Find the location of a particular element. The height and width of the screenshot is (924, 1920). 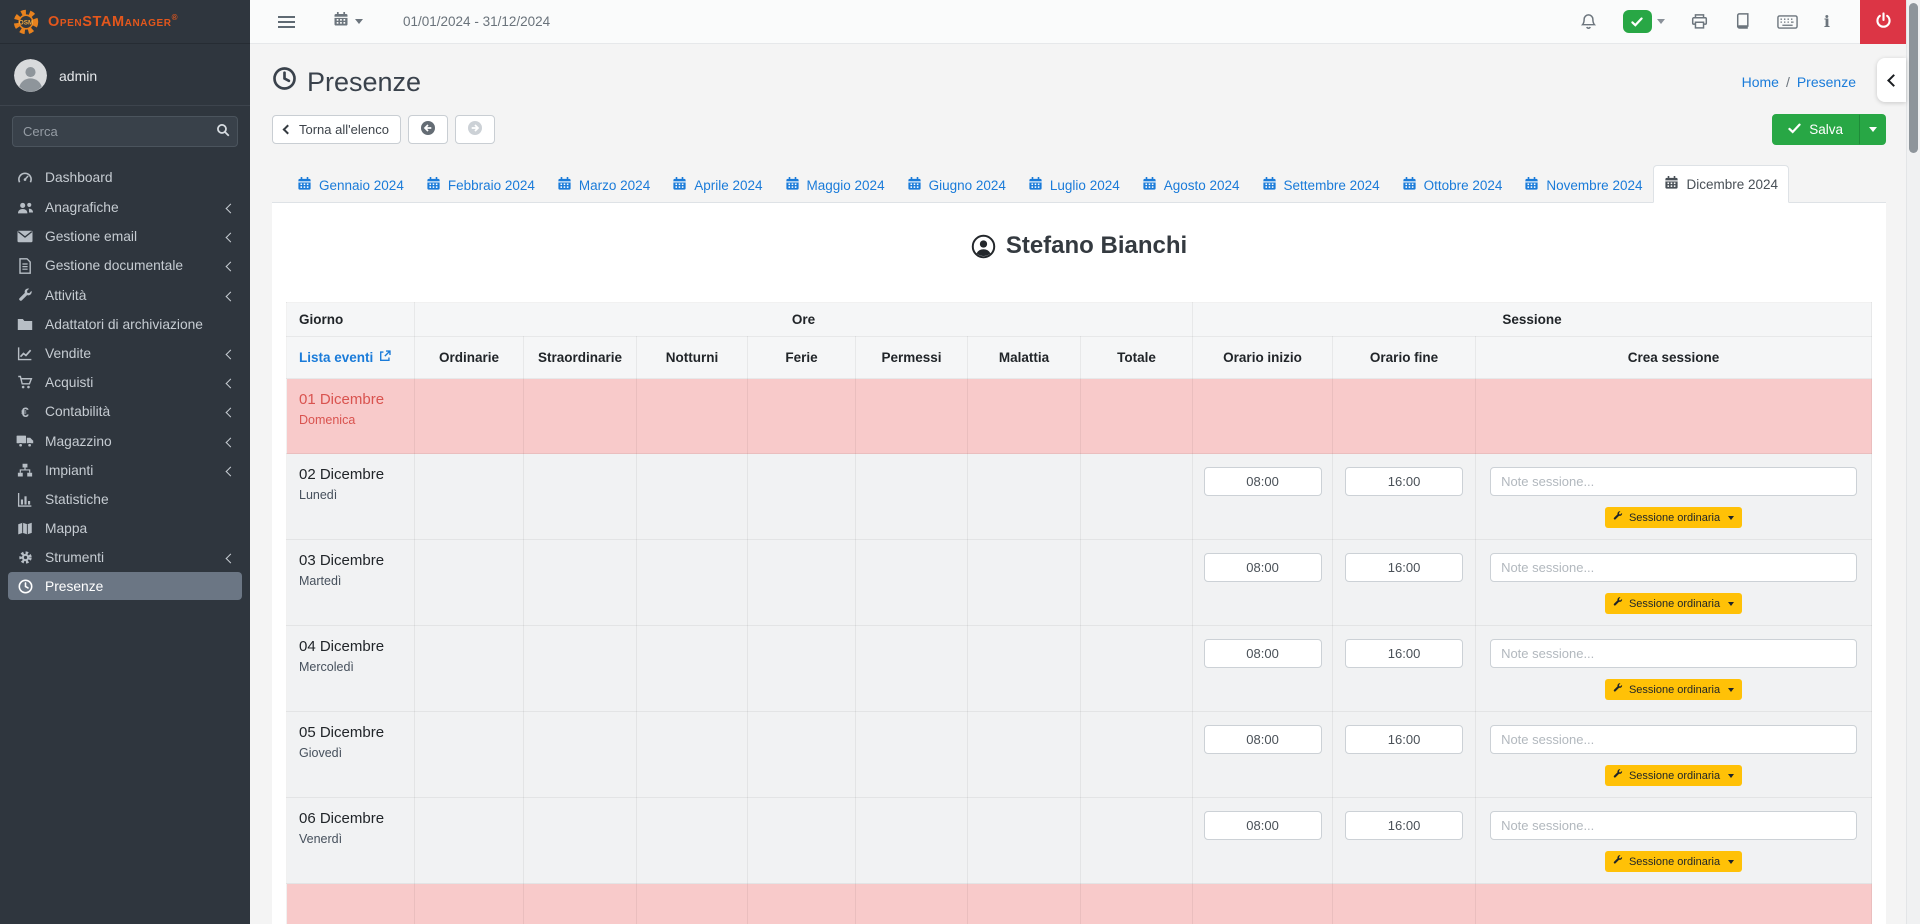

widgets-collapse-handle is located at coordinates (1891, 80).